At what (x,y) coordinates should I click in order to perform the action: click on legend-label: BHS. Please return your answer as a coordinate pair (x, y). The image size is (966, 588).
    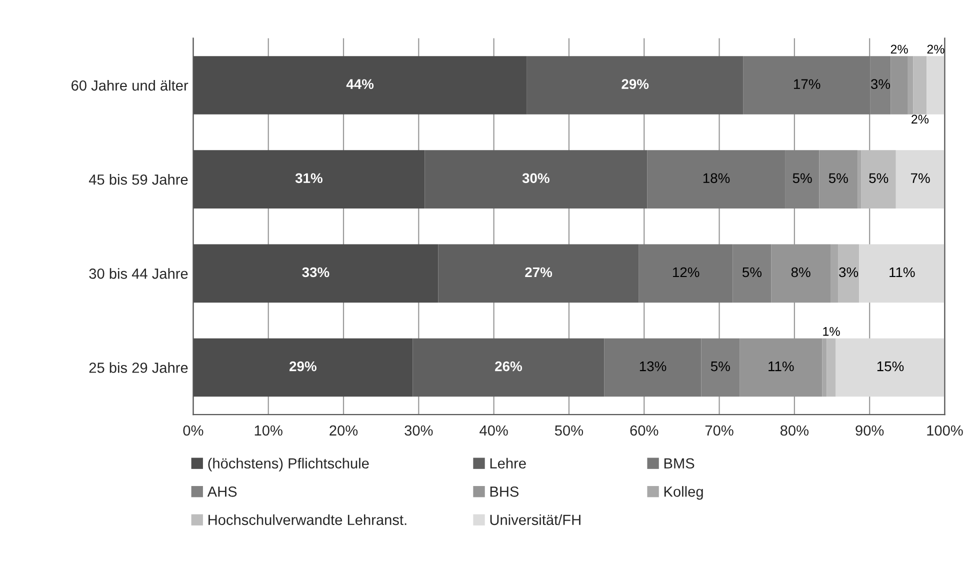
    Looking at the image, I should click on (504, 491).